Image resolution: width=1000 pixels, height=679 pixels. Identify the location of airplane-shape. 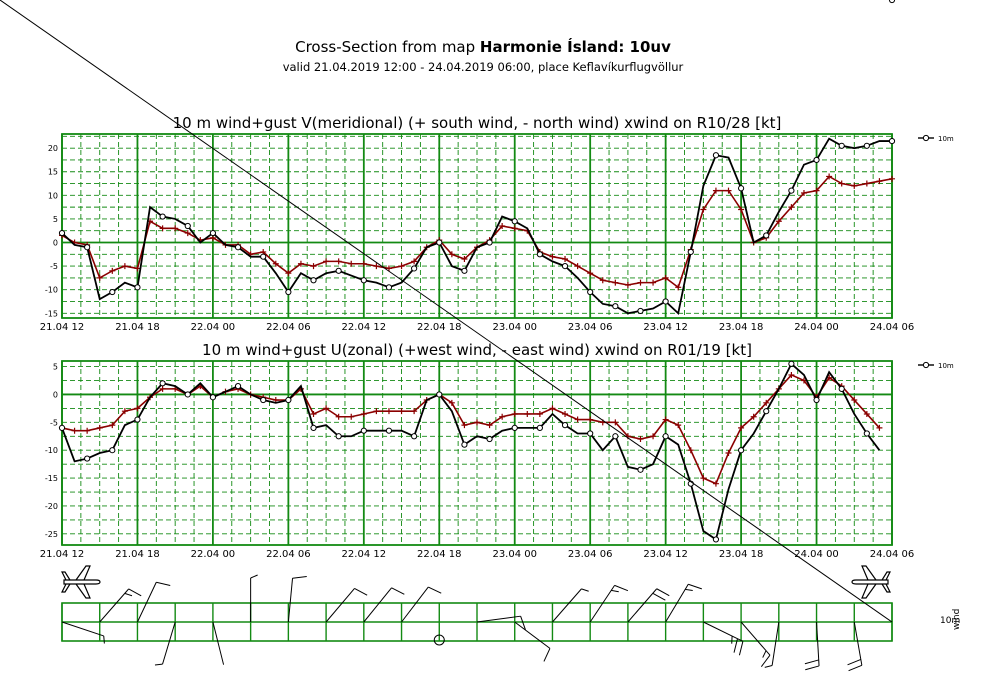
(81, 582).